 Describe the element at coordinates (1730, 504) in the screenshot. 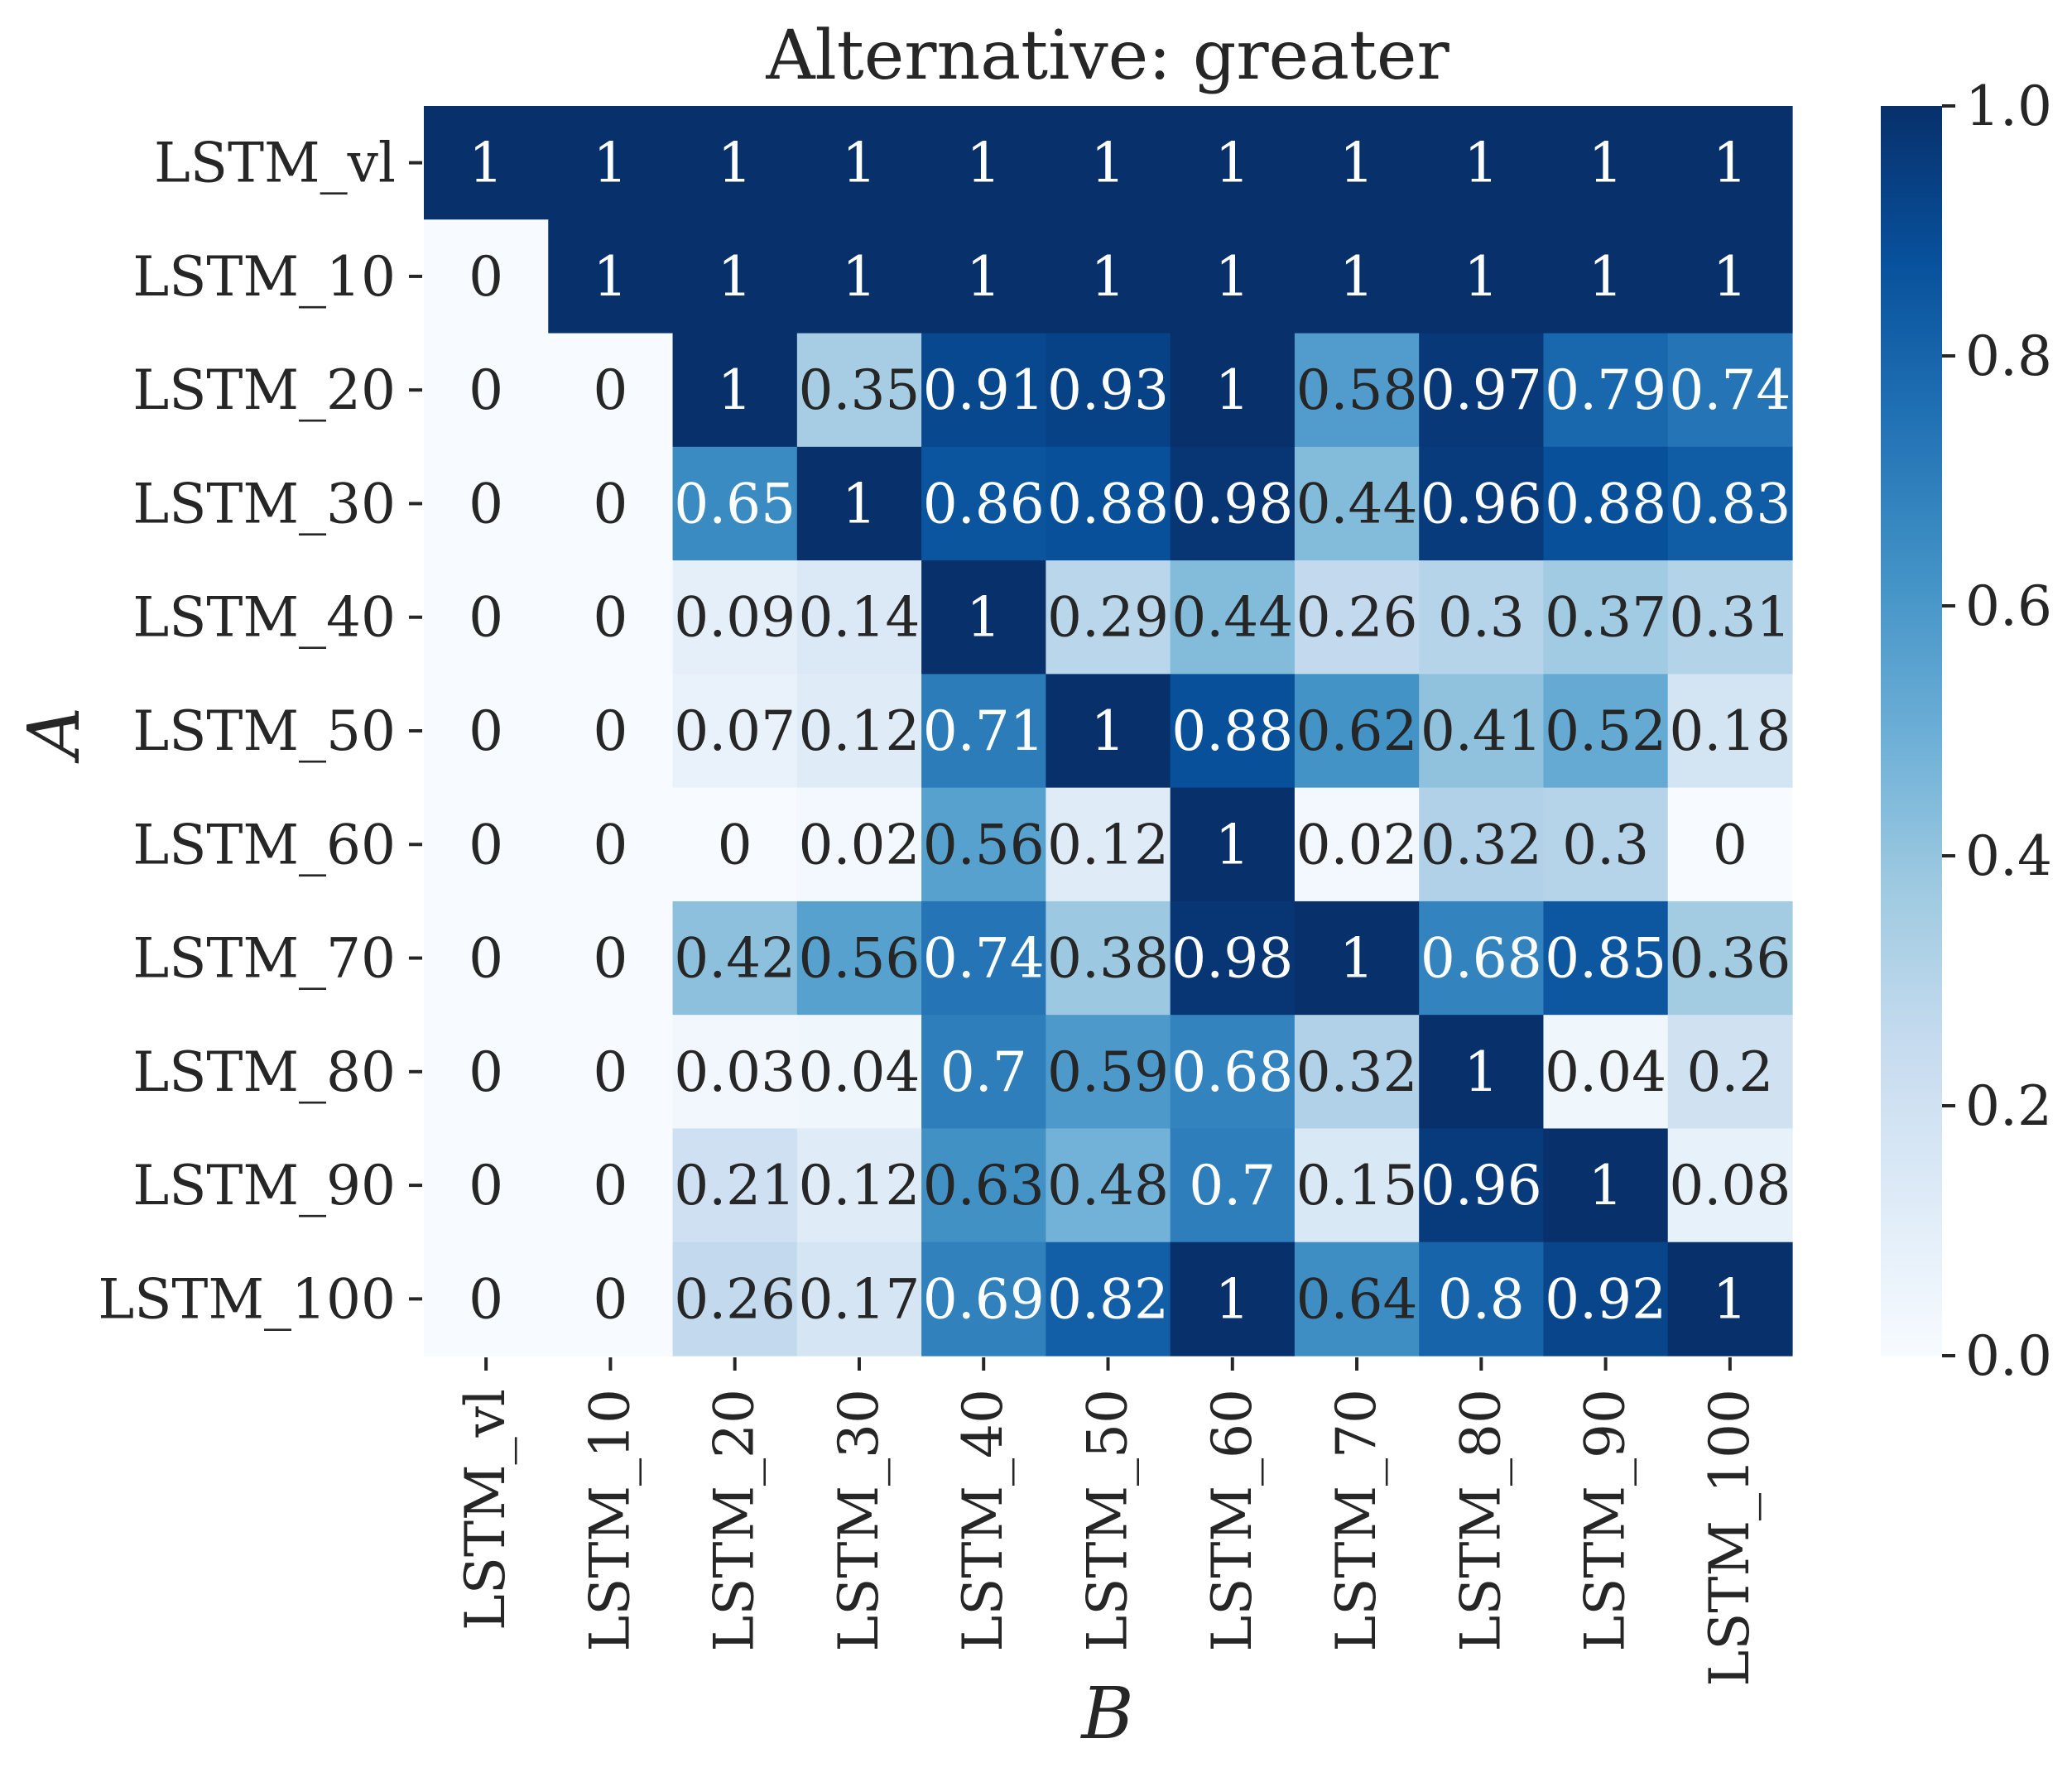

I see `cell-value-label: 0.83` at that location.